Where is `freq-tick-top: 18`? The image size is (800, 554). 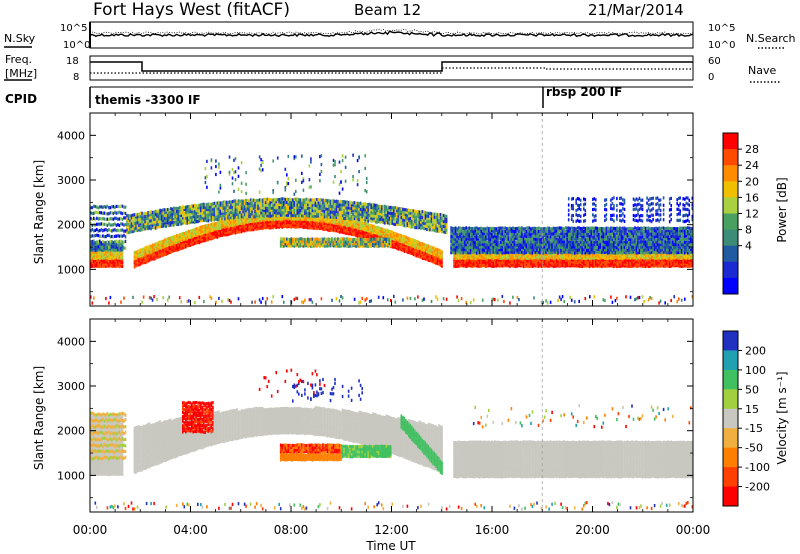
freq-tick-top: 18 is located at coordinates (72, 61).